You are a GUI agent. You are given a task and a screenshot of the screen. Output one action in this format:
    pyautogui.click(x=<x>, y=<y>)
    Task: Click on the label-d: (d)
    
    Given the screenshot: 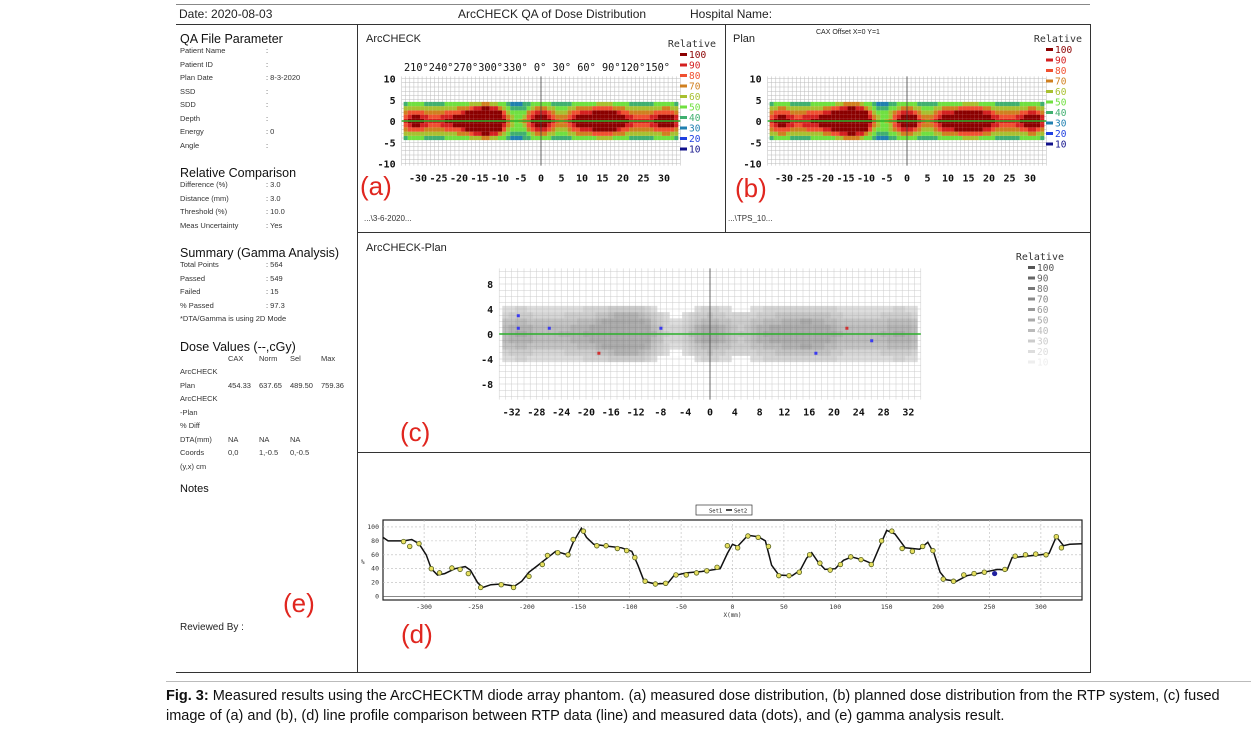 What is the action you would take?
    pyautogui.click(x=417, y=634)
    